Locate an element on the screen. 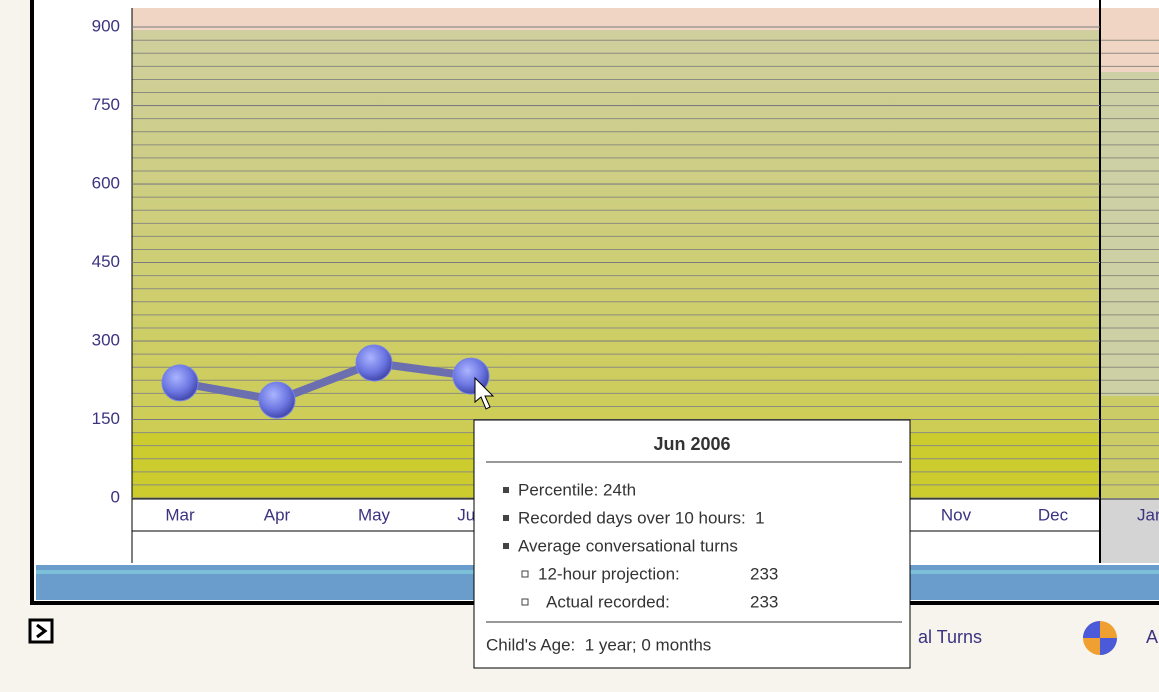 Image resolution: width=1159 pixels, height=692 pixels. x-tick-label: Mar is located at coordinates (180, 514).